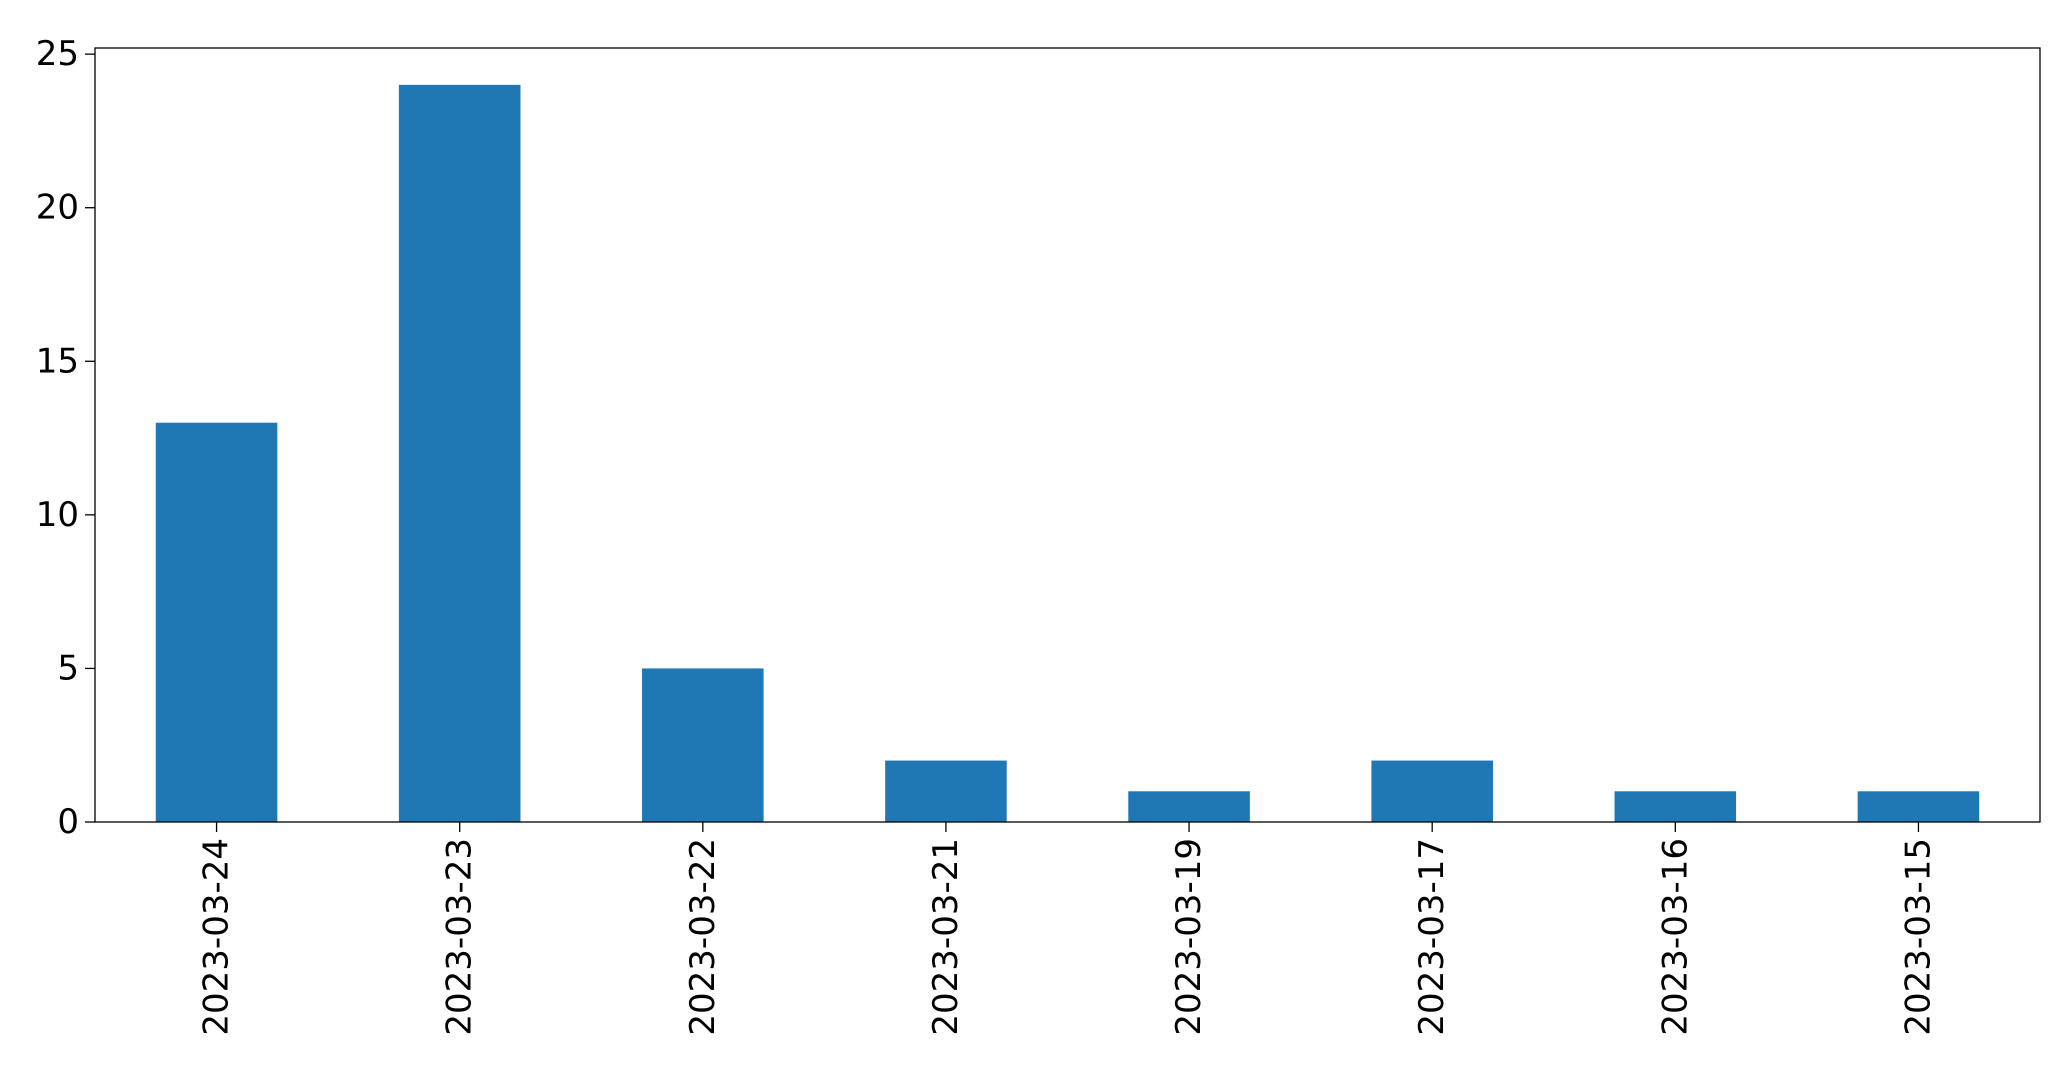 The height and width of the screenshot is (1069, 2071). Describe the element at coordinates (57, 208) in the screenshot. I see `y-tick-label: 20` at that location.